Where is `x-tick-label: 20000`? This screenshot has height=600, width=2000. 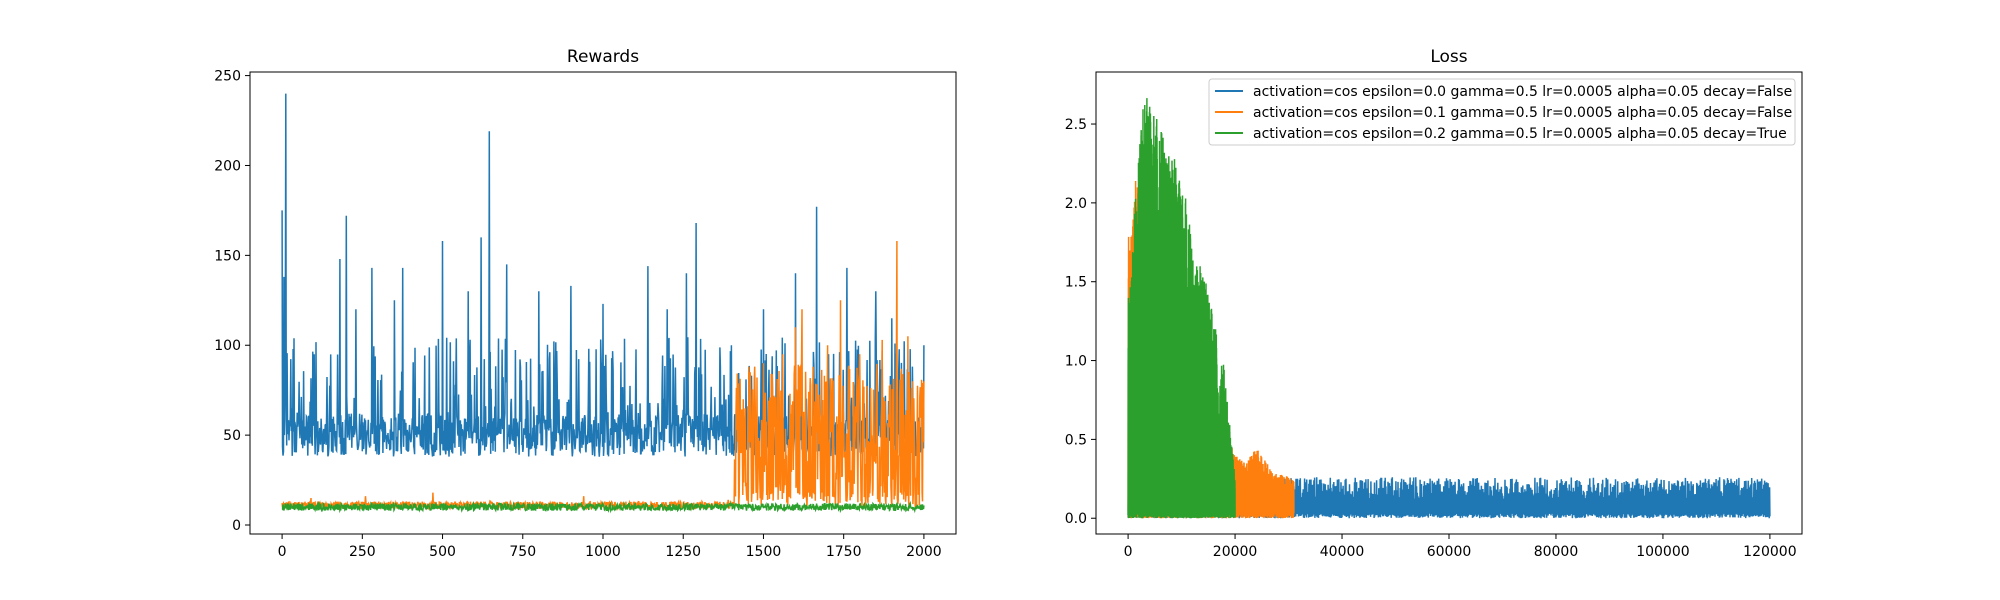
x-tick-label: 20000 is located at coordinates (1235, 552).